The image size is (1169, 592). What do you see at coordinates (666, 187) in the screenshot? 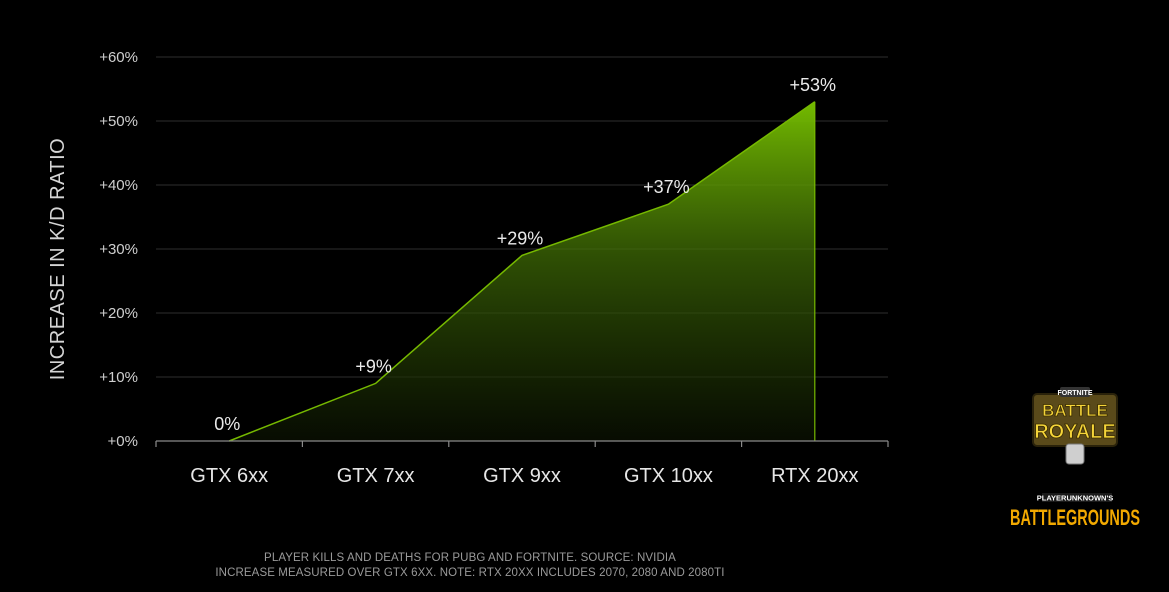
I see `data-label: +37%` at bounding box center [666, 187].